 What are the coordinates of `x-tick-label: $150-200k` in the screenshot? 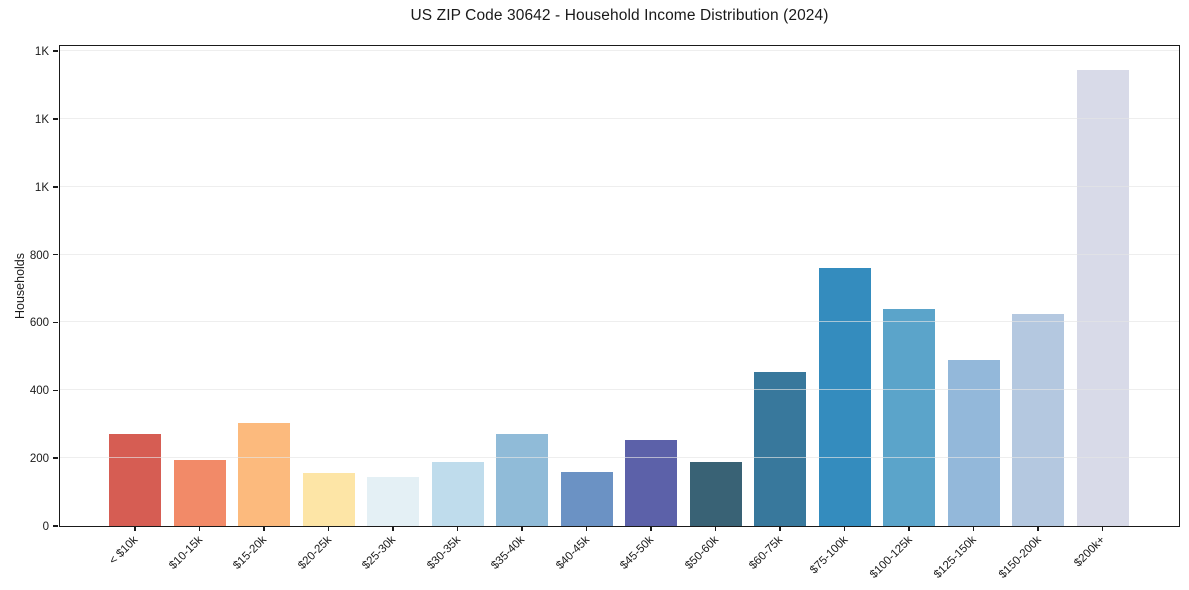 It's located at (1020, 557).